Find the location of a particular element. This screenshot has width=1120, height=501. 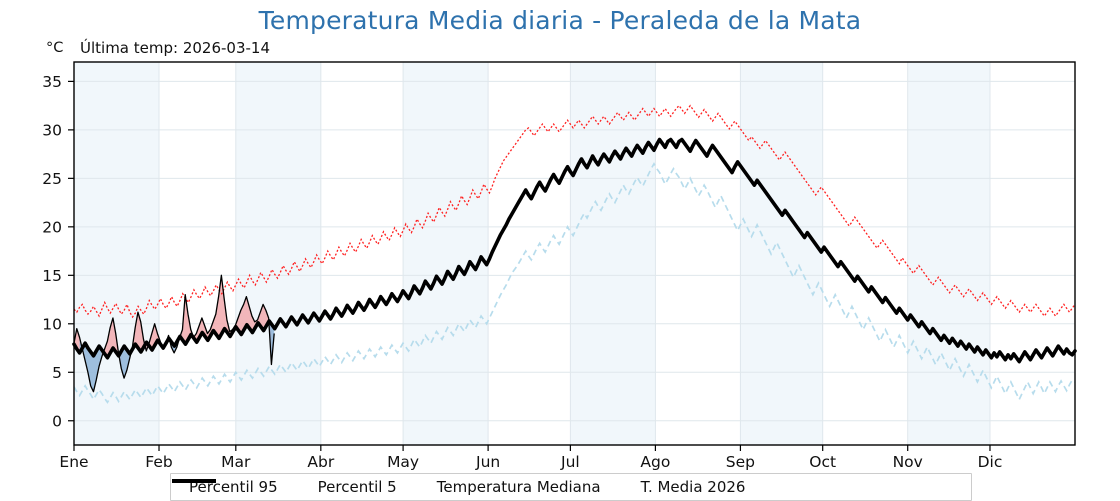

x-tick-label: Jun is located at coordinates (487, 462).